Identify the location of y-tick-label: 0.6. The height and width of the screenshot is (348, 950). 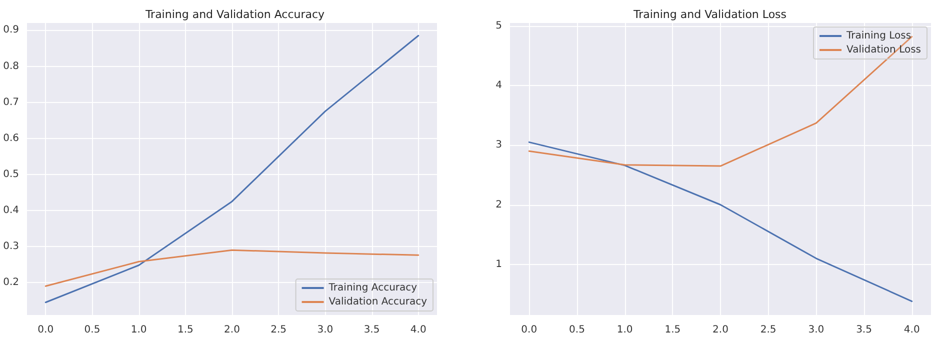
(11, 138).